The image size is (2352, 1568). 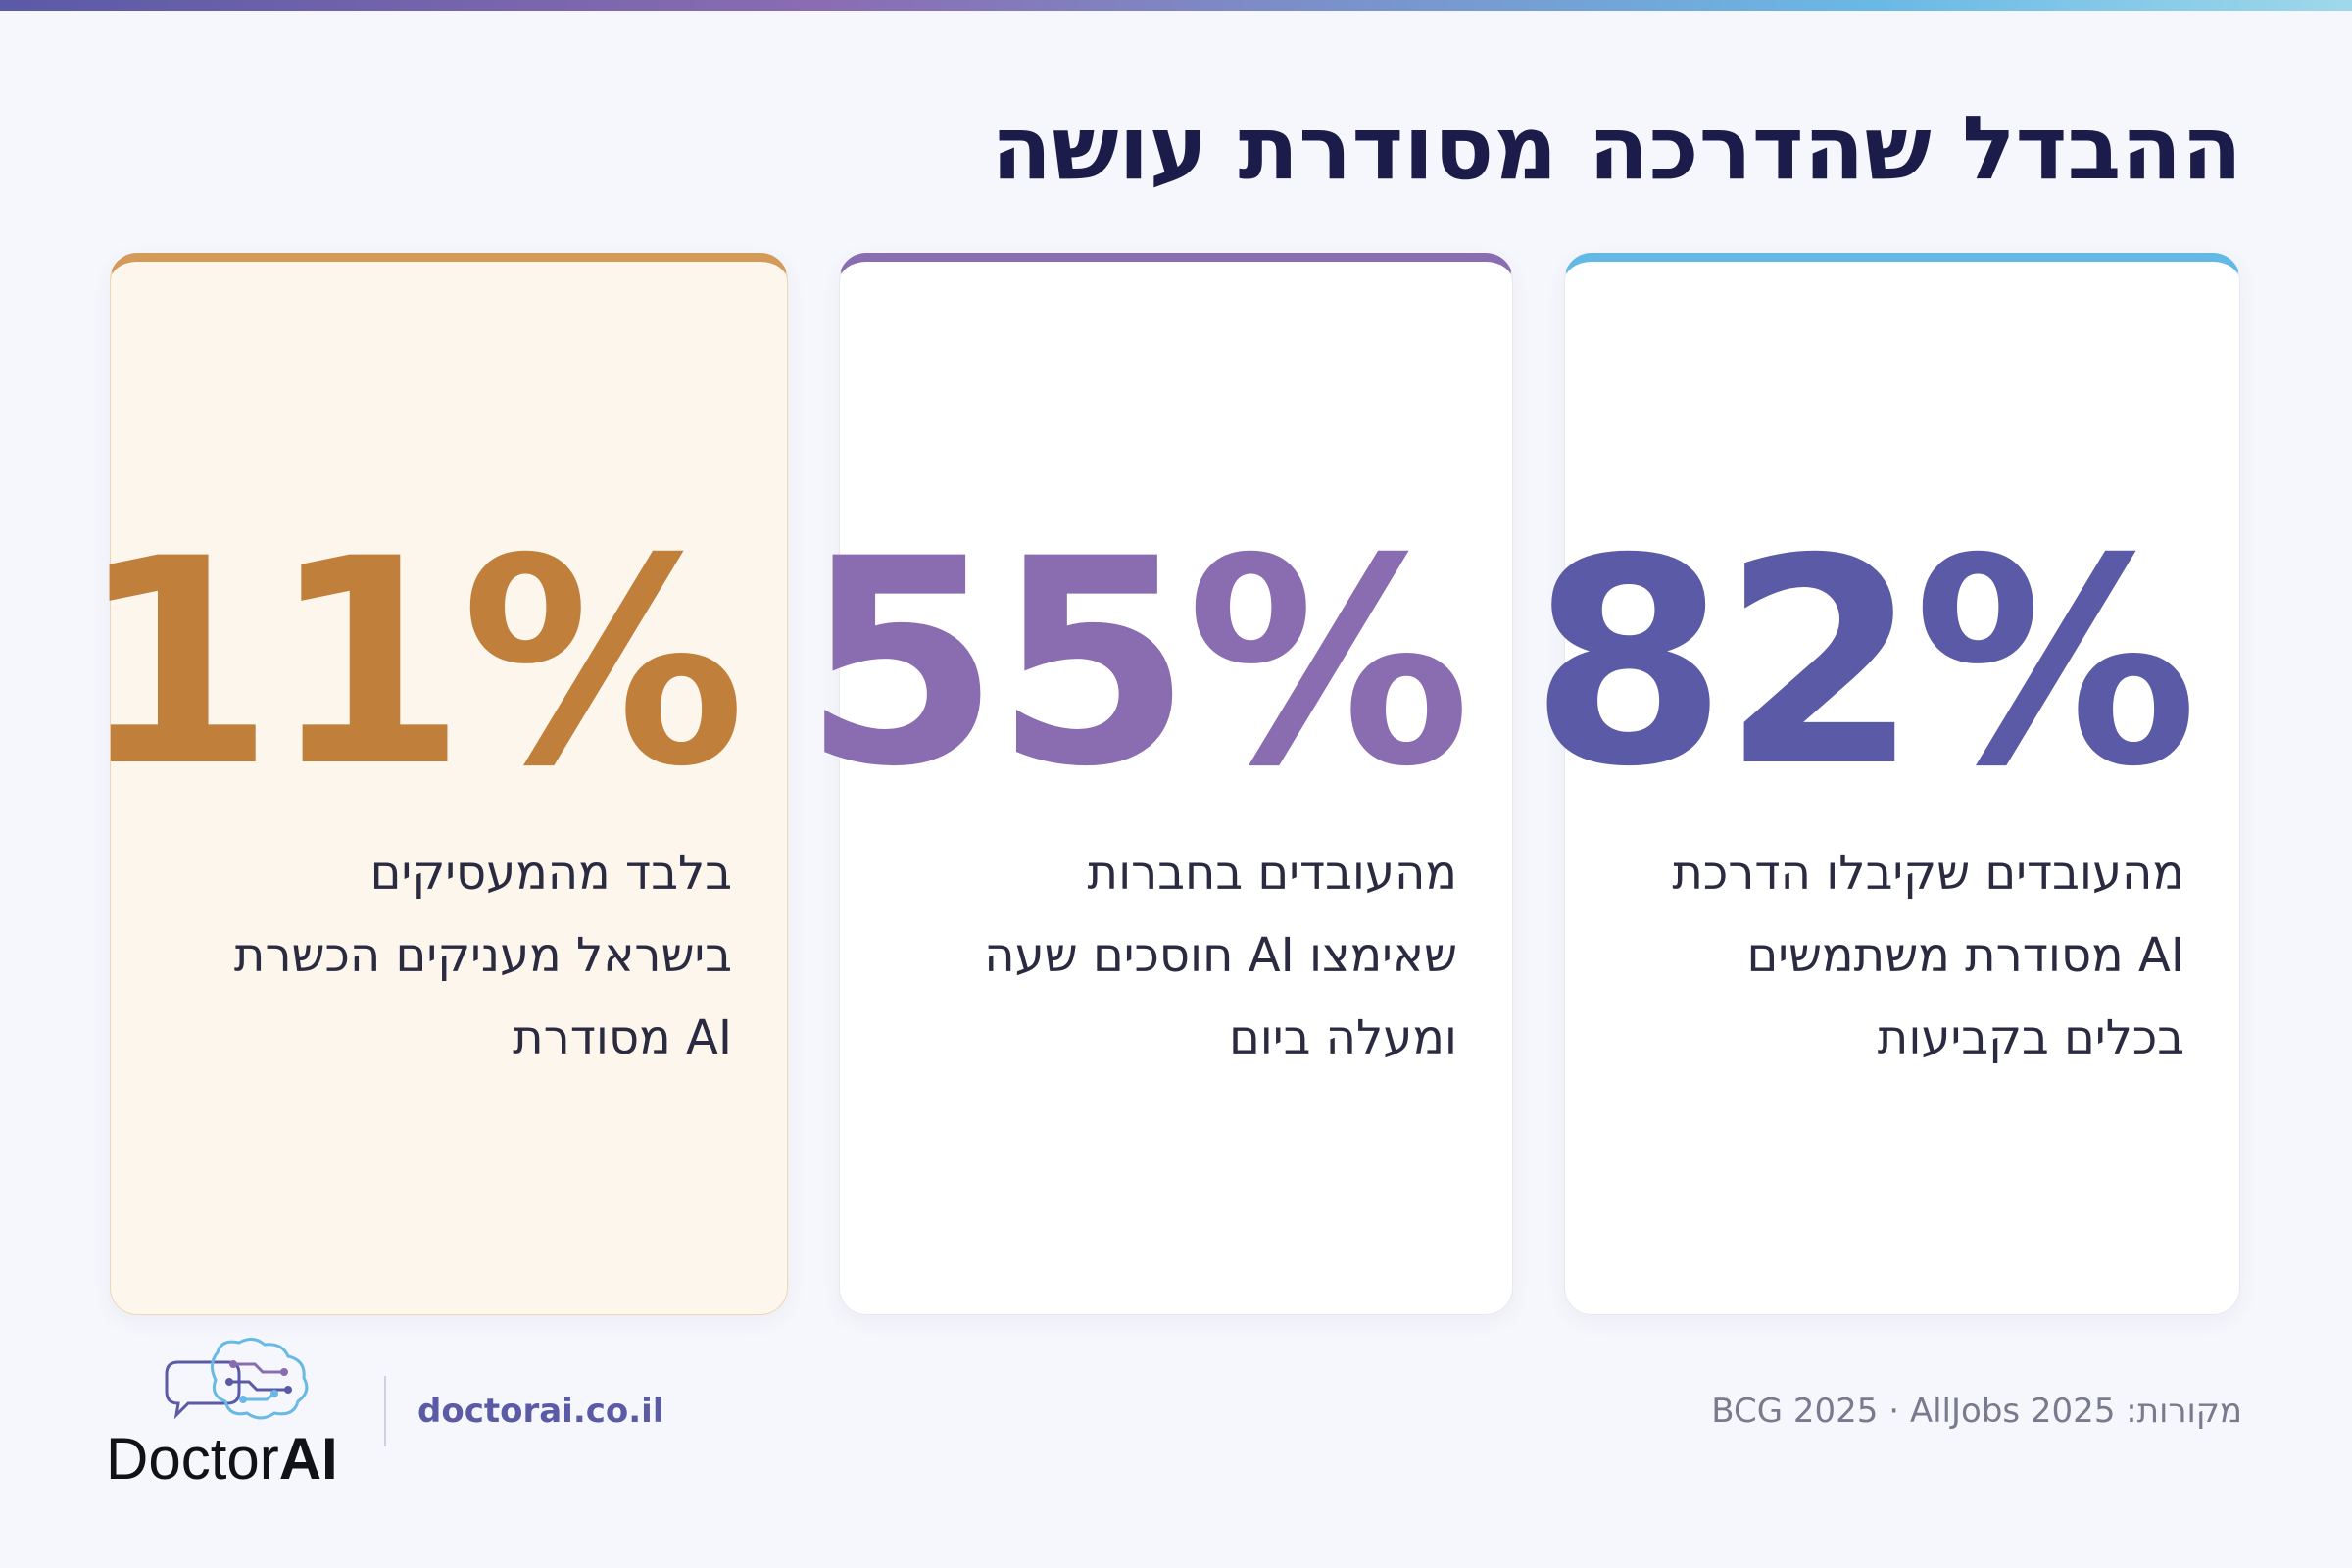 What do you see at coordinates (411, 664) in the screenshot?
I see `stat-value: 11%` at bounding box center [411, 664].